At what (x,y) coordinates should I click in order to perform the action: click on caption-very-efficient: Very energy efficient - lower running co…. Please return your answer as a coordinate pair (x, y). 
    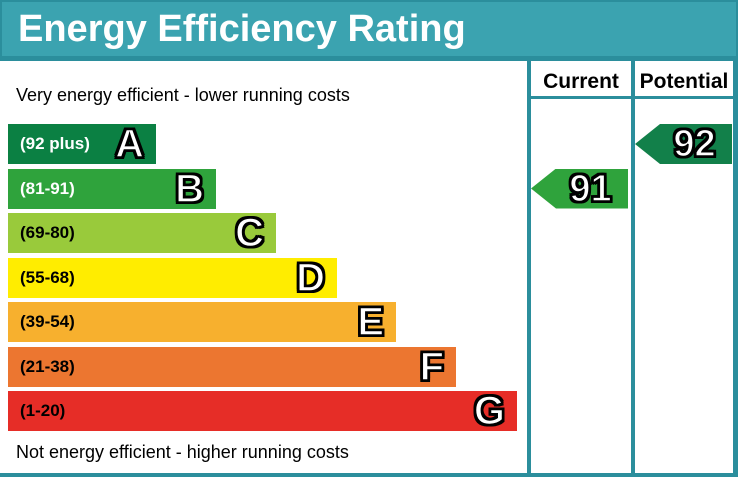
    Looking at the image, I should click on (183, 95).